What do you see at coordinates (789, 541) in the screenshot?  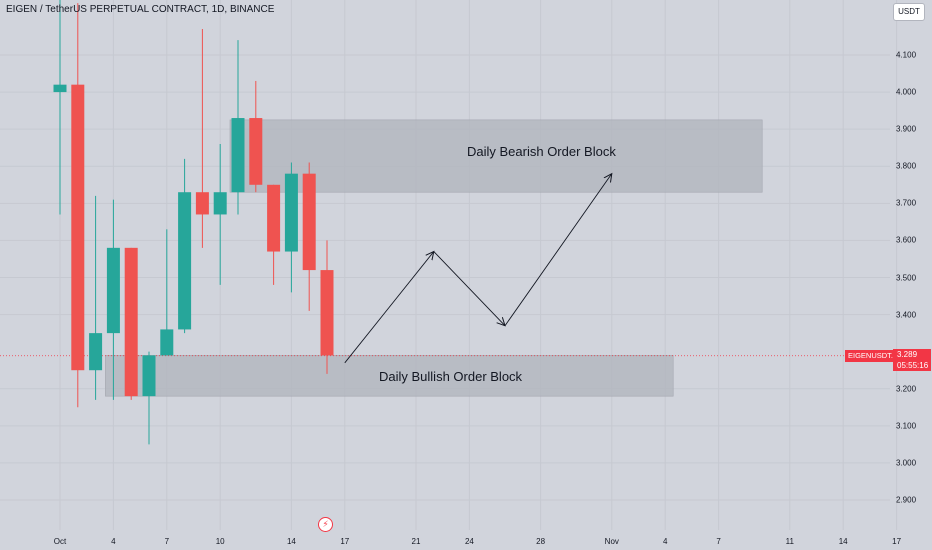 I see `time-tick-label: 11` at bounding box center [789, 541].